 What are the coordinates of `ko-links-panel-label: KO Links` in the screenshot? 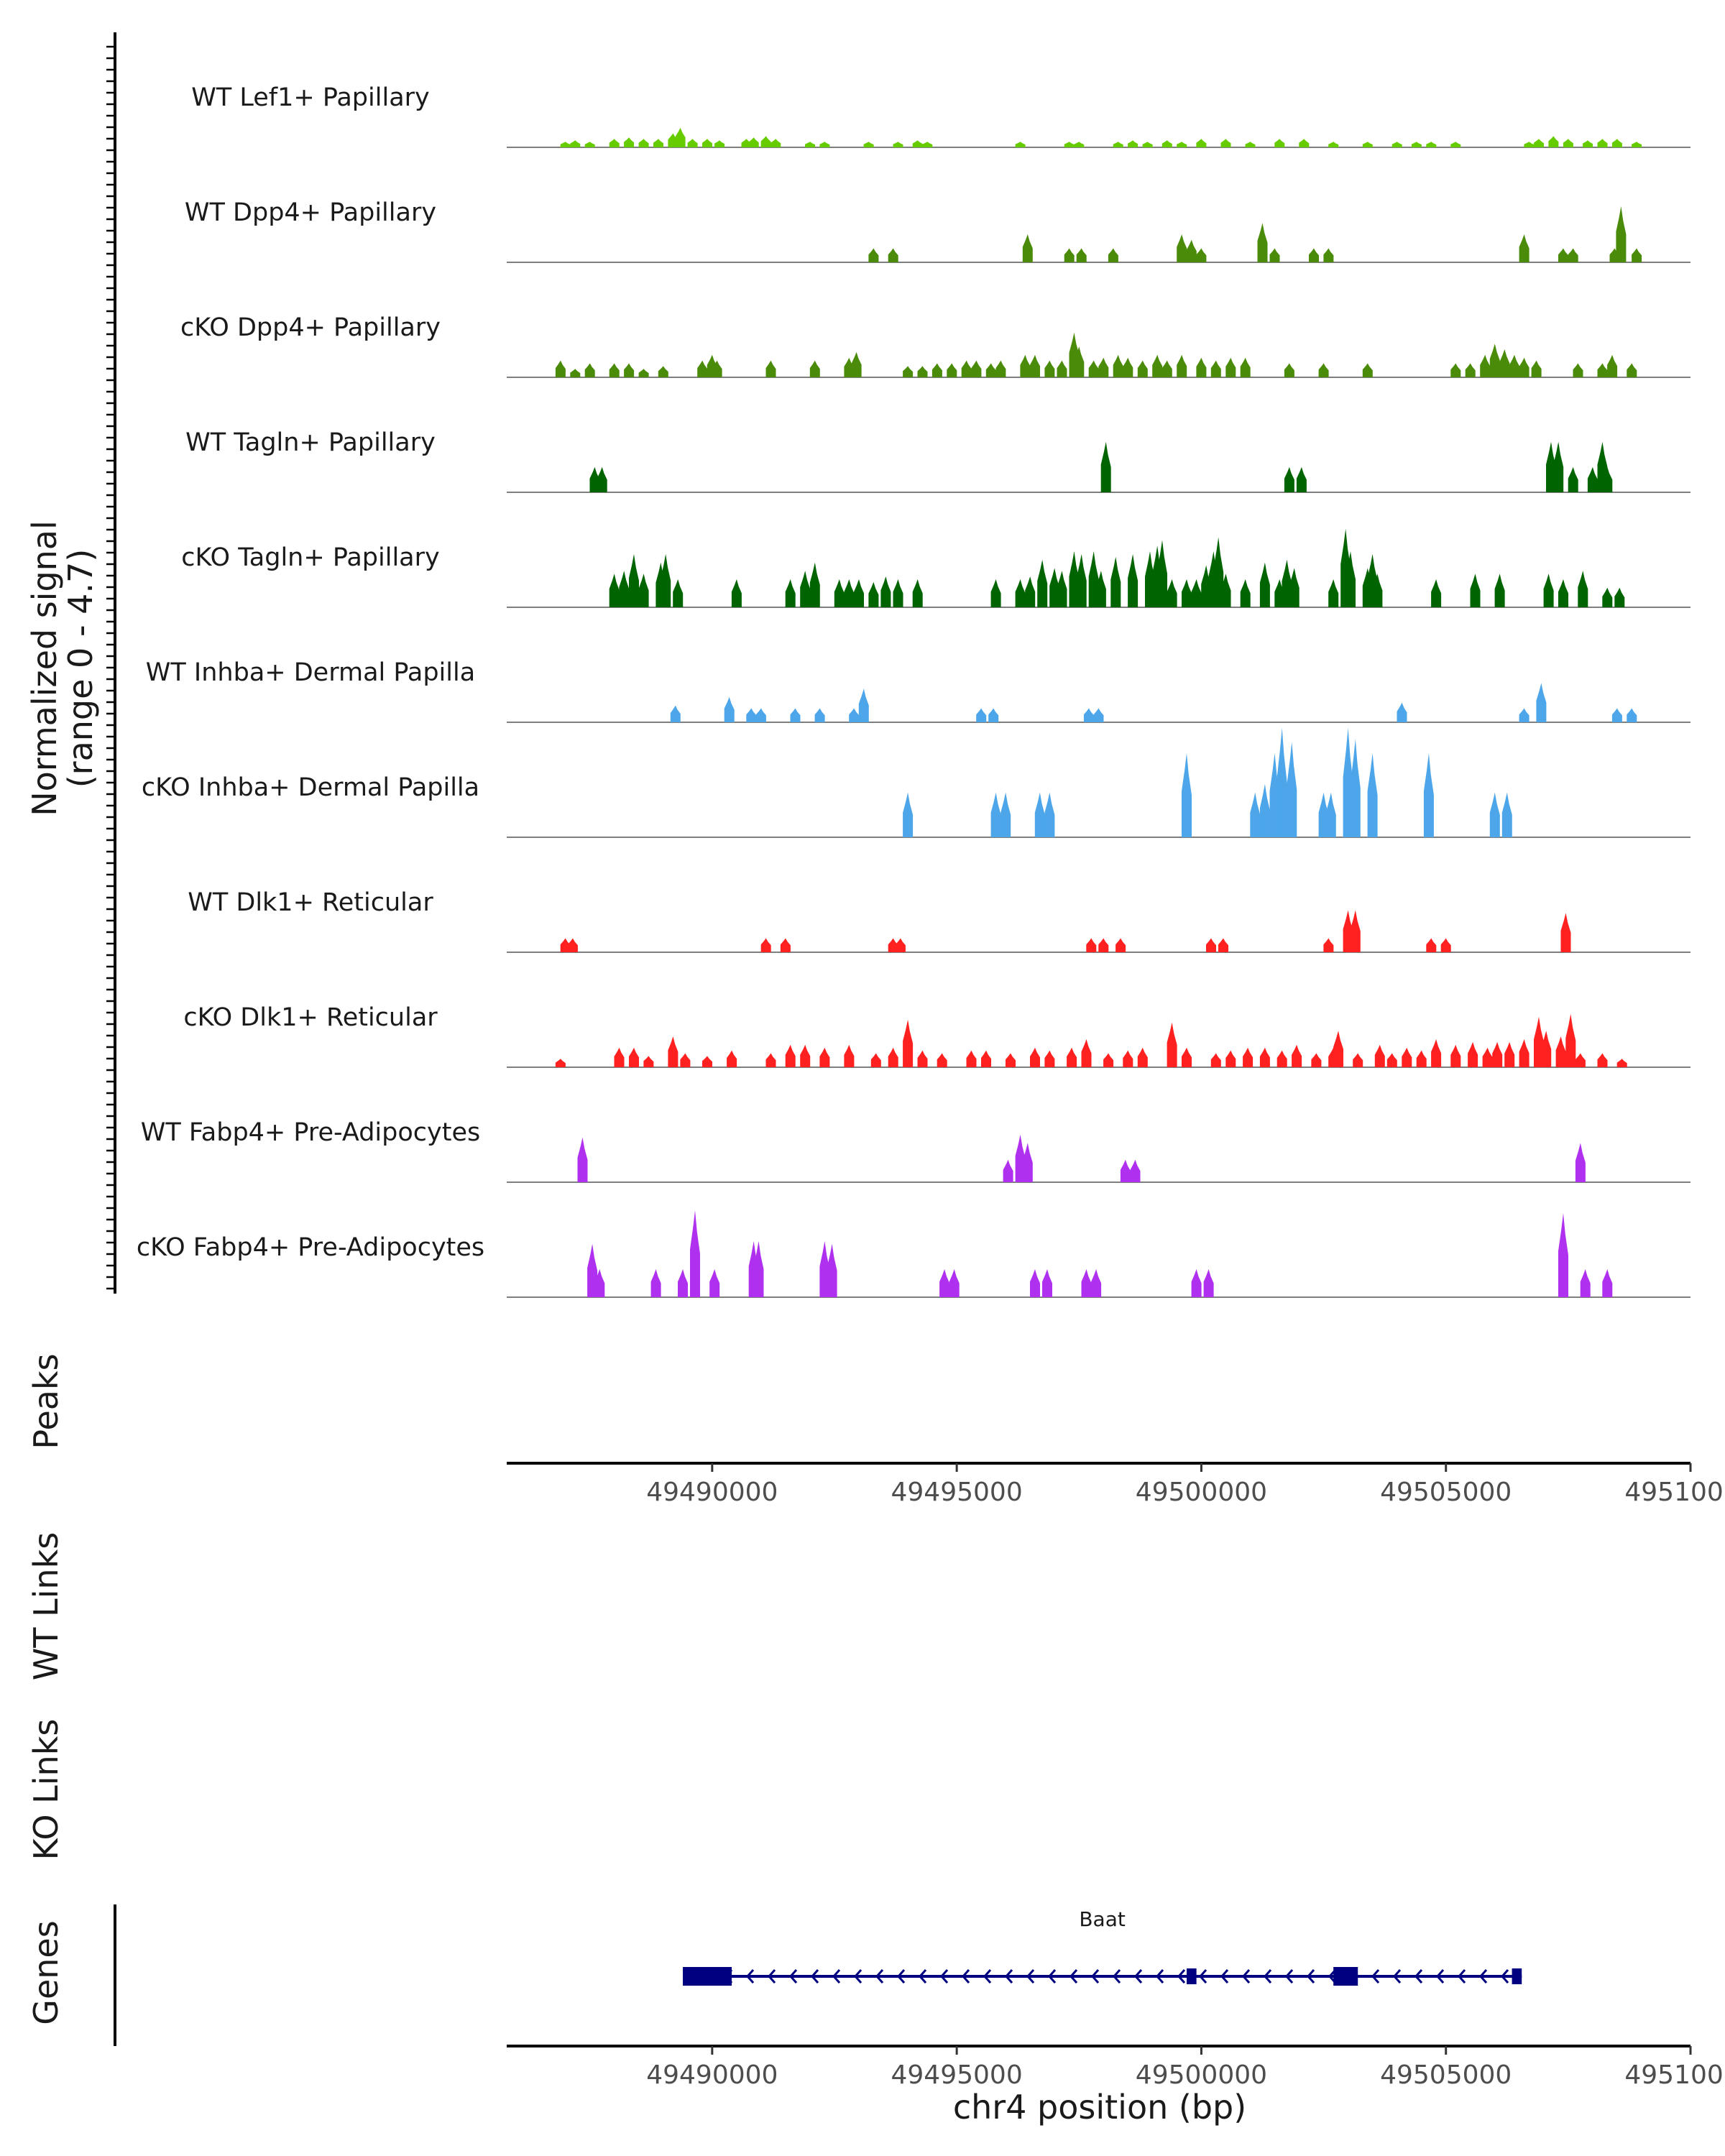 It's located at (46, 1790).